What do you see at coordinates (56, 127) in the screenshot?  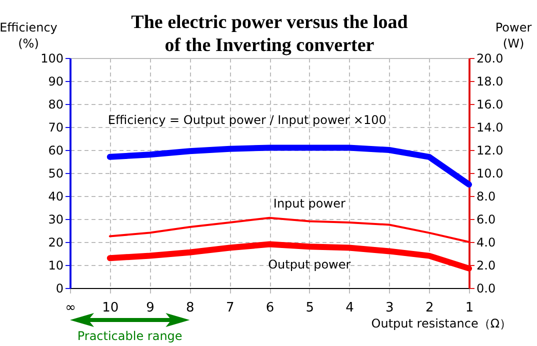 I see `y-tick-label: 70` at bounding box center [56, 127].